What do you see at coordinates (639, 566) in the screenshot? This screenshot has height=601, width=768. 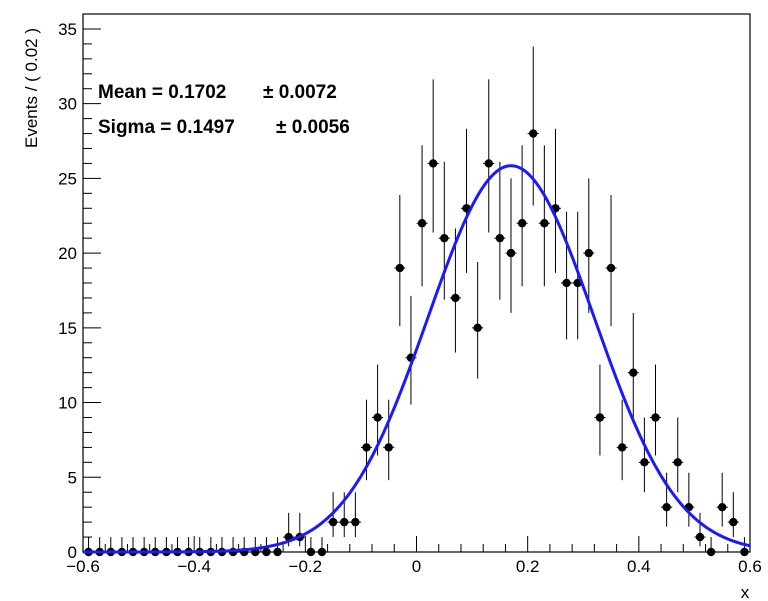 I see `x-tick-label: 0.4` at bounding box center [639, 566].